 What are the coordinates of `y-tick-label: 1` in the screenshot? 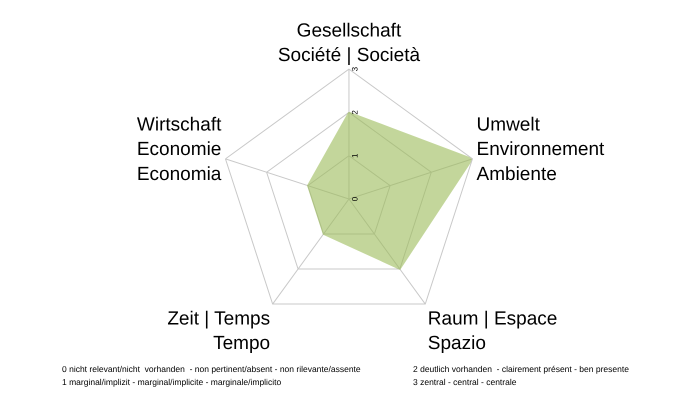 It's located at (355, 155).